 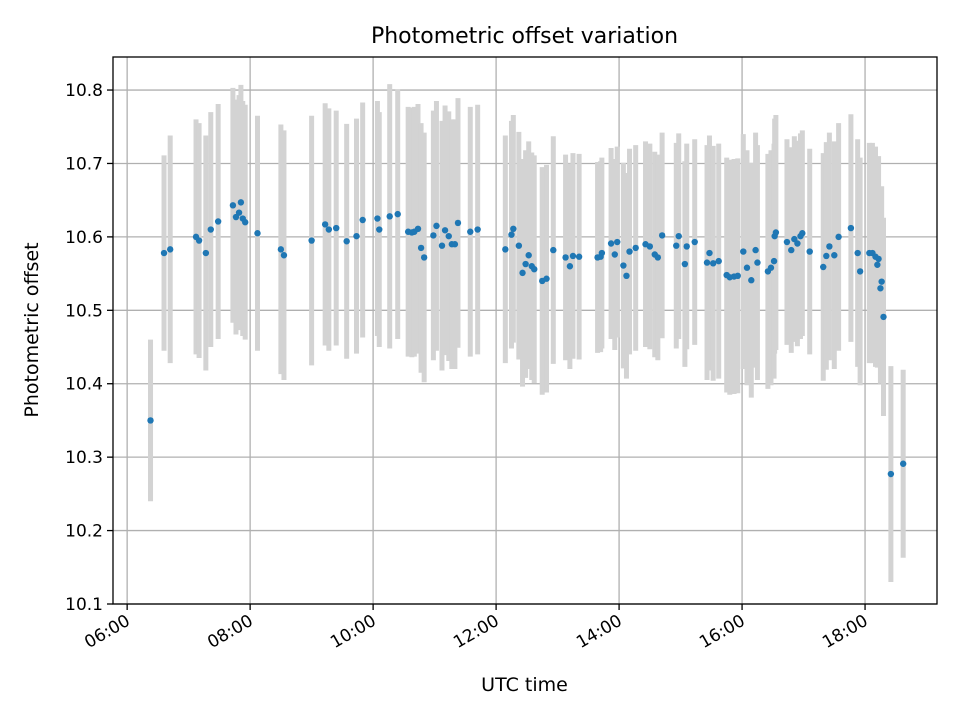 What do you see at coordinates (89, 348) in the screenshot?
I see `y-axis-ticks: 10.1 10.2 10.3 10.4 10.5 10.6 10.7 10.8` at bounding box center [89, 348].